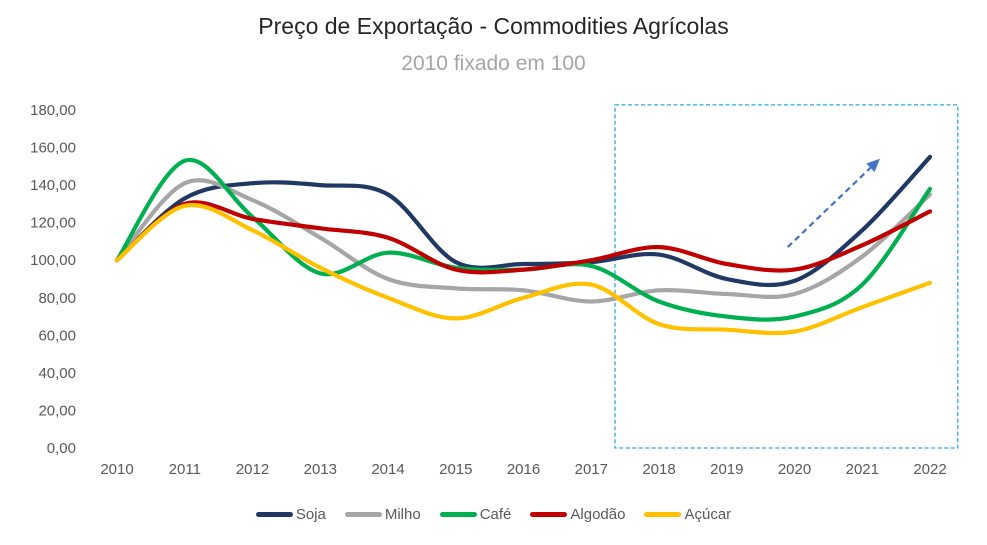  I want to click on y-tick-label: 160,00, so click(53, 148).